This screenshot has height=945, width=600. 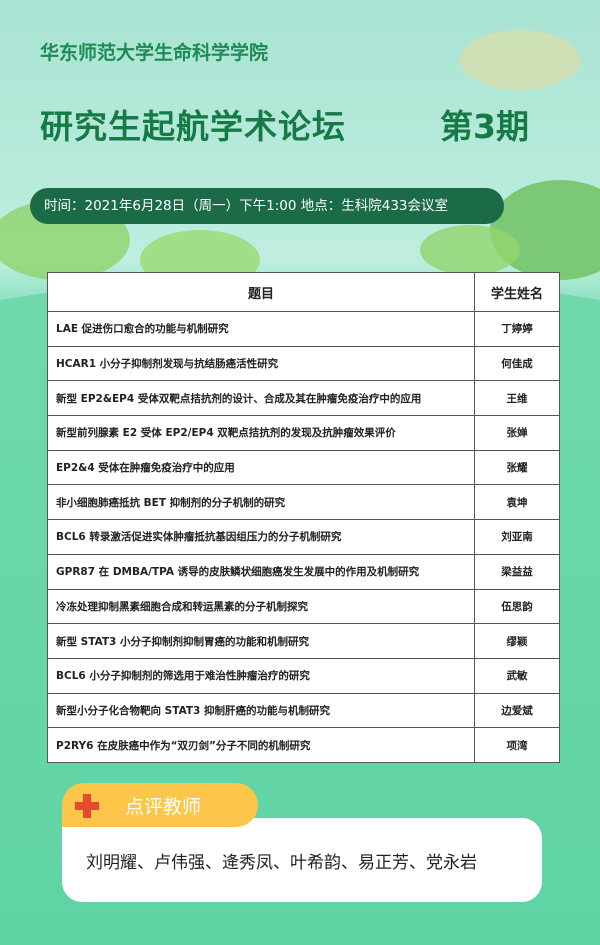 I want to click on topic: LAE 促进伤口愈合的功能与机制研究, so click(x=261, y=329).